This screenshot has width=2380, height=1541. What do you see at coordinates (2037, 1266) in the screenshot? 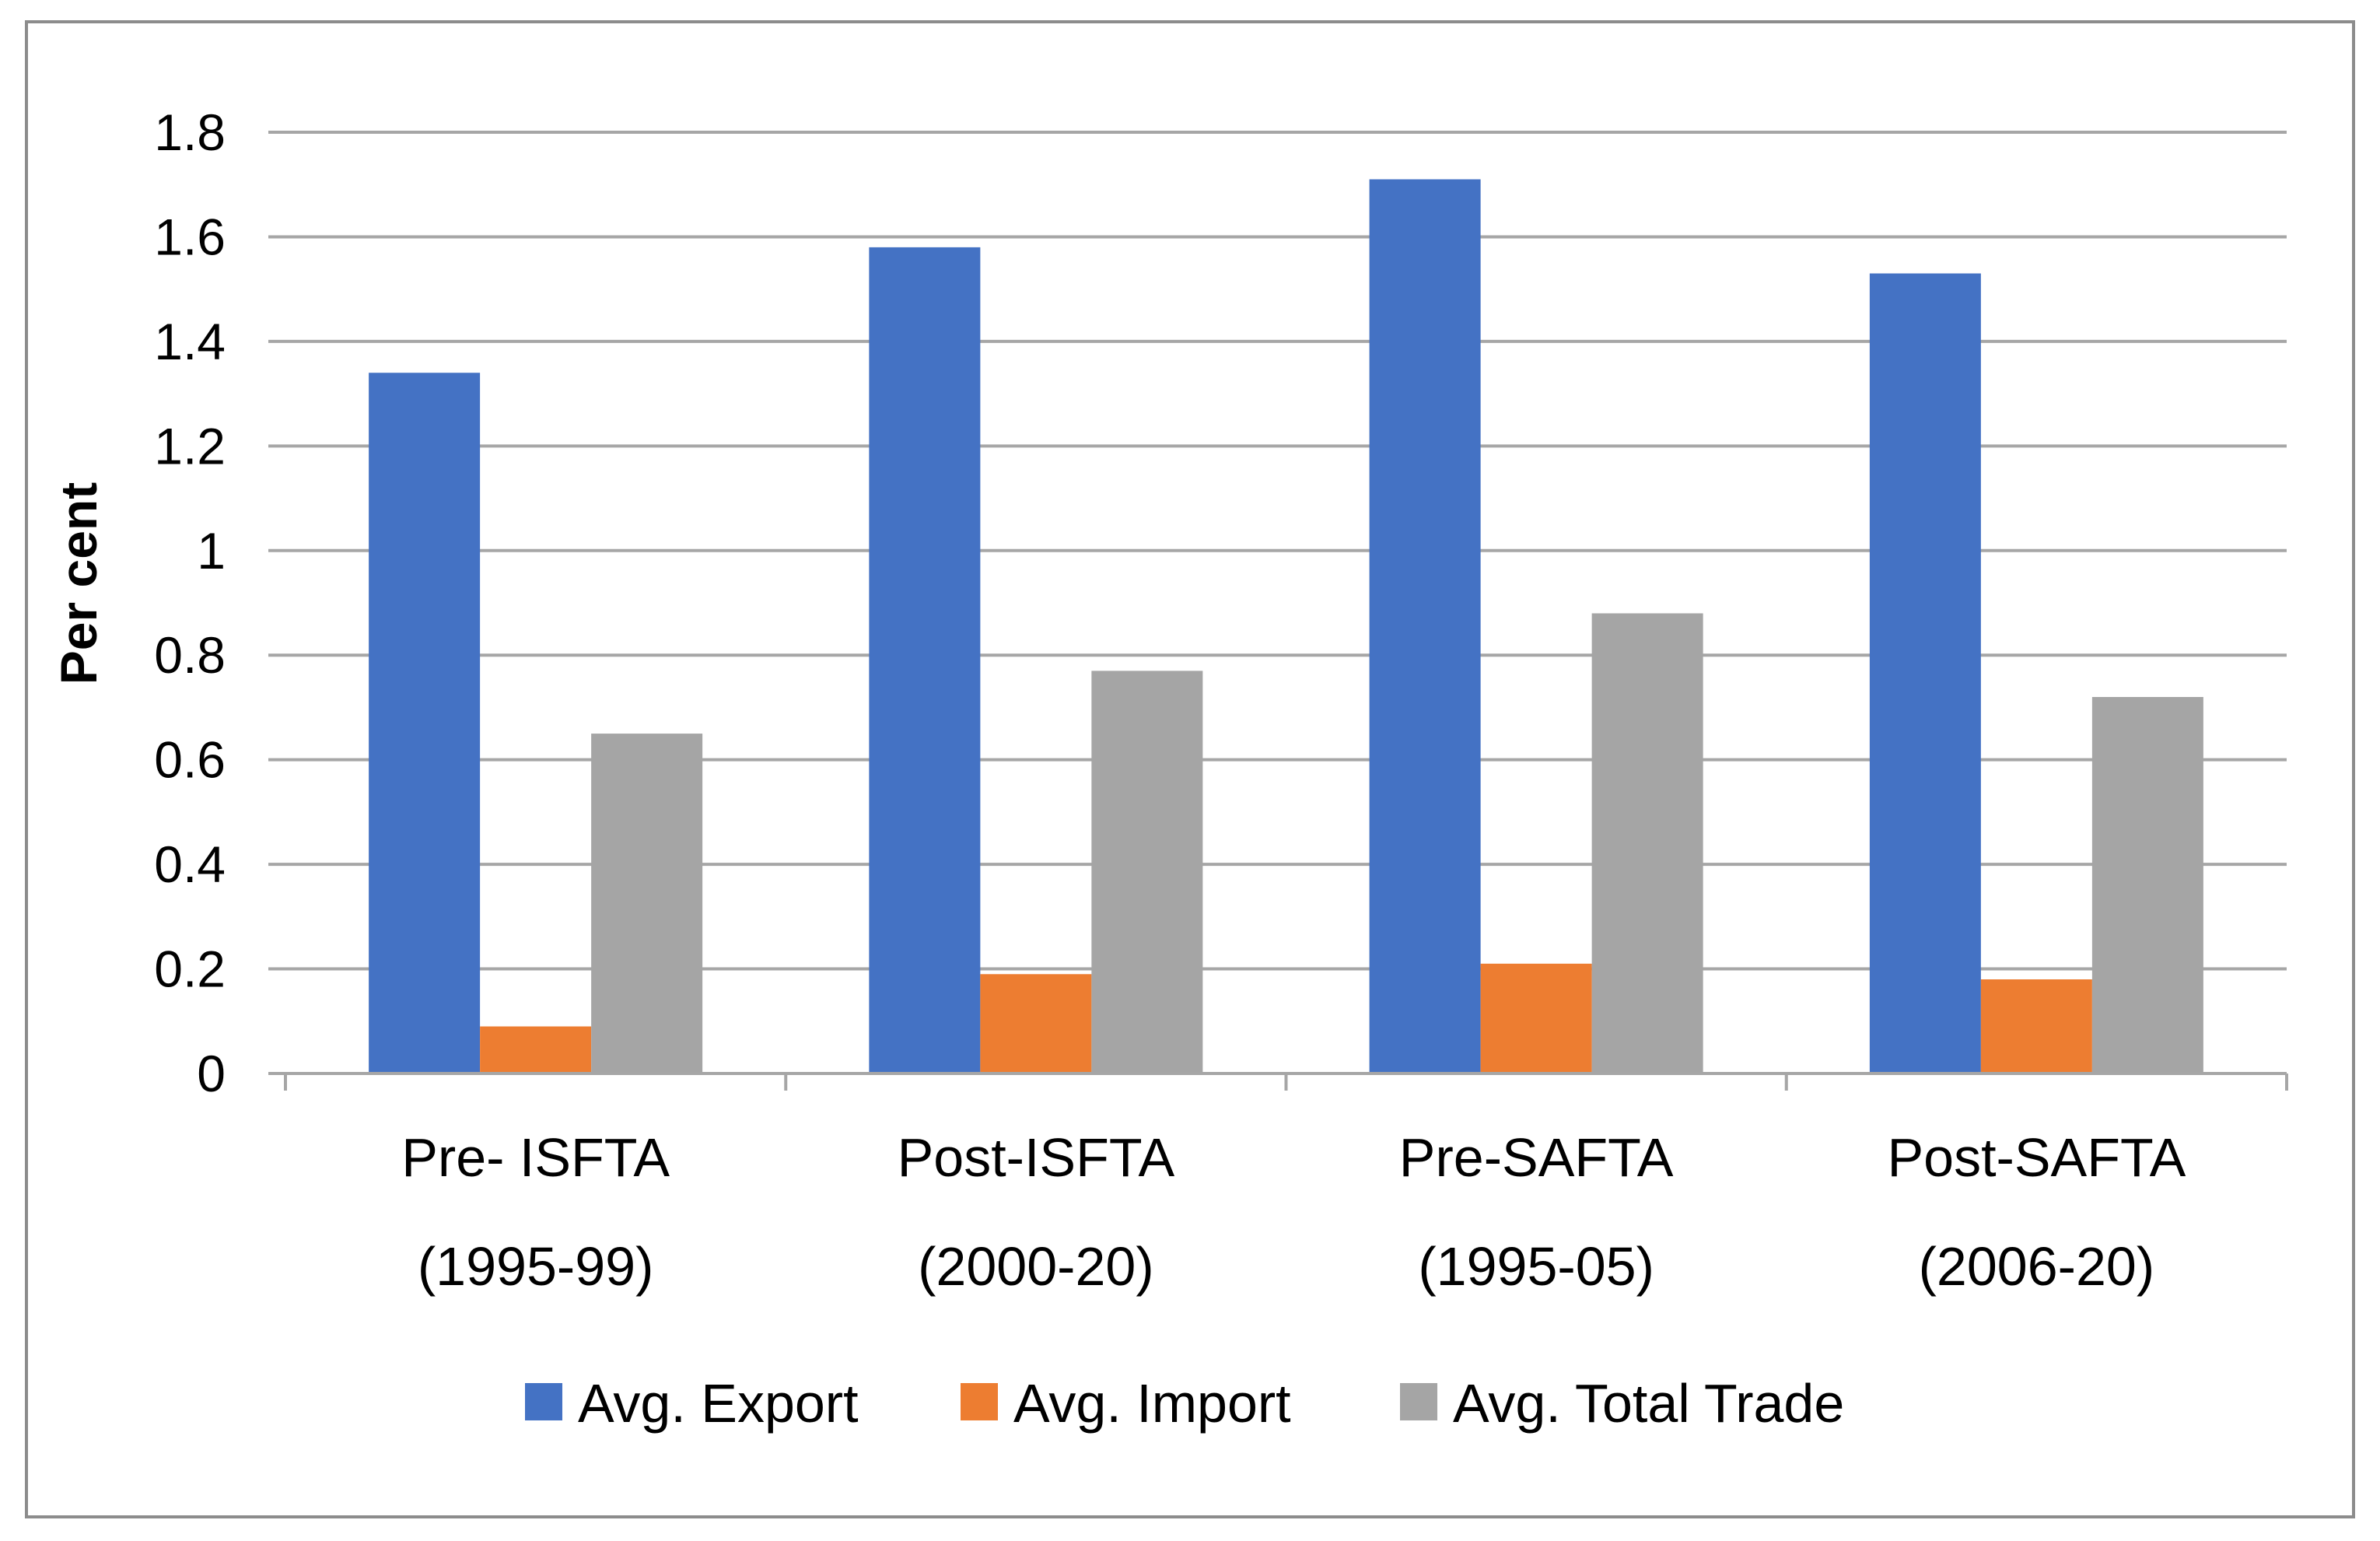
I see `x-category-label: (2006-20)` at bounding box center [2037, 1266].